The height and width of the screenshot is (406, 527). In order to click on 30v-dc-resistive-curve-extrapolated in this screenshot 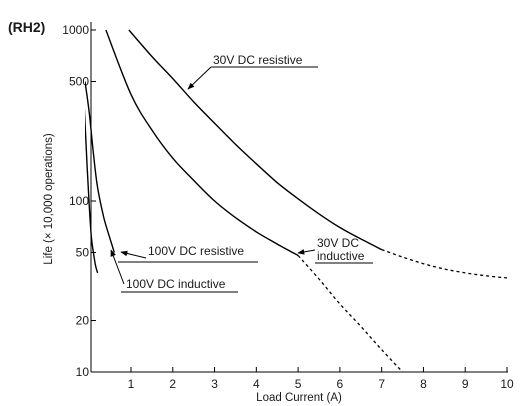, I will do `click(444, 263)`.